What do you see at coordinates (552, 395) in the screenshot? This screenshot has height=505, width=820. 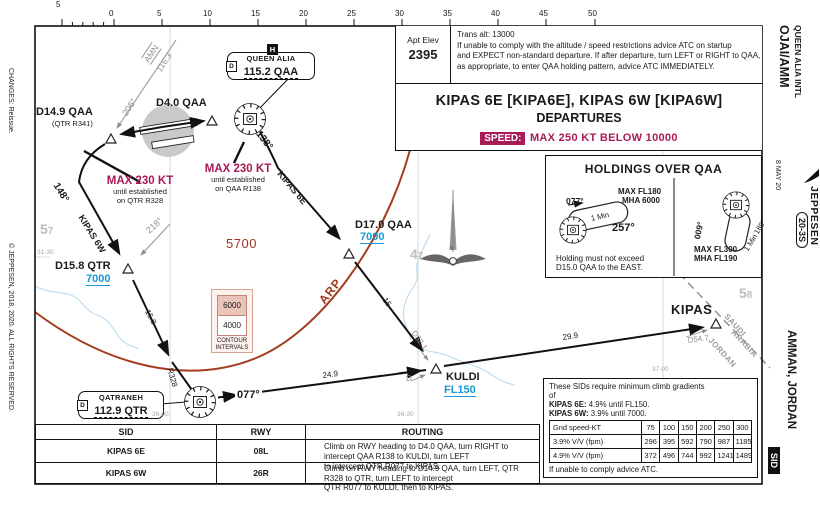 I see `gradient-intro-2: of` at bounding box center [552, 395].